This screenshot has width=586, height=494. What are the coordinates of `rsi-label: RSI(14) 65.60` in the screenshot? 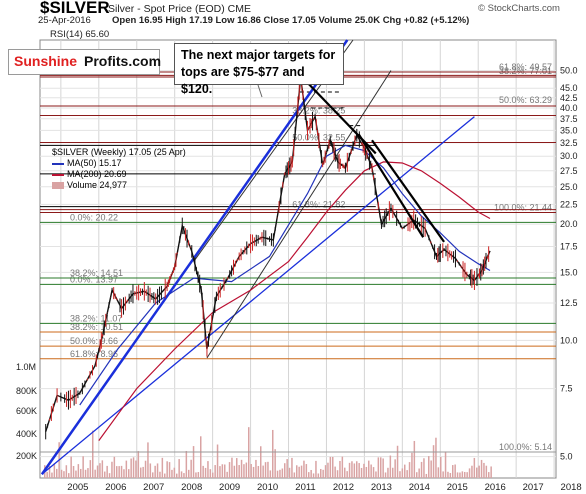 It's located at (80, 34).